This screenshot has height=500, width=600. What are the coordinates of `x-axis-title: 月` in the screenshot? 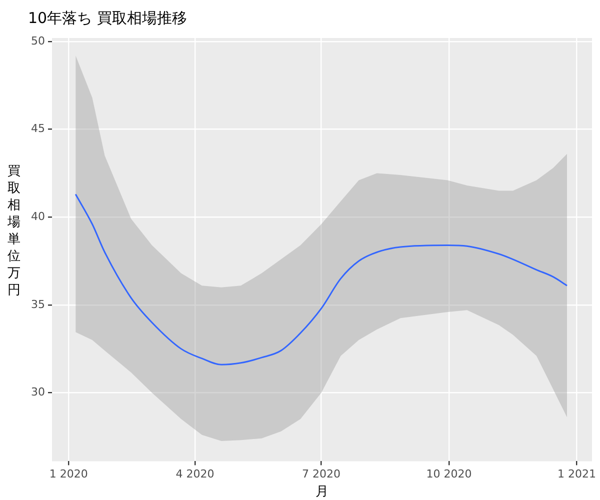 It's located at (322, 492).